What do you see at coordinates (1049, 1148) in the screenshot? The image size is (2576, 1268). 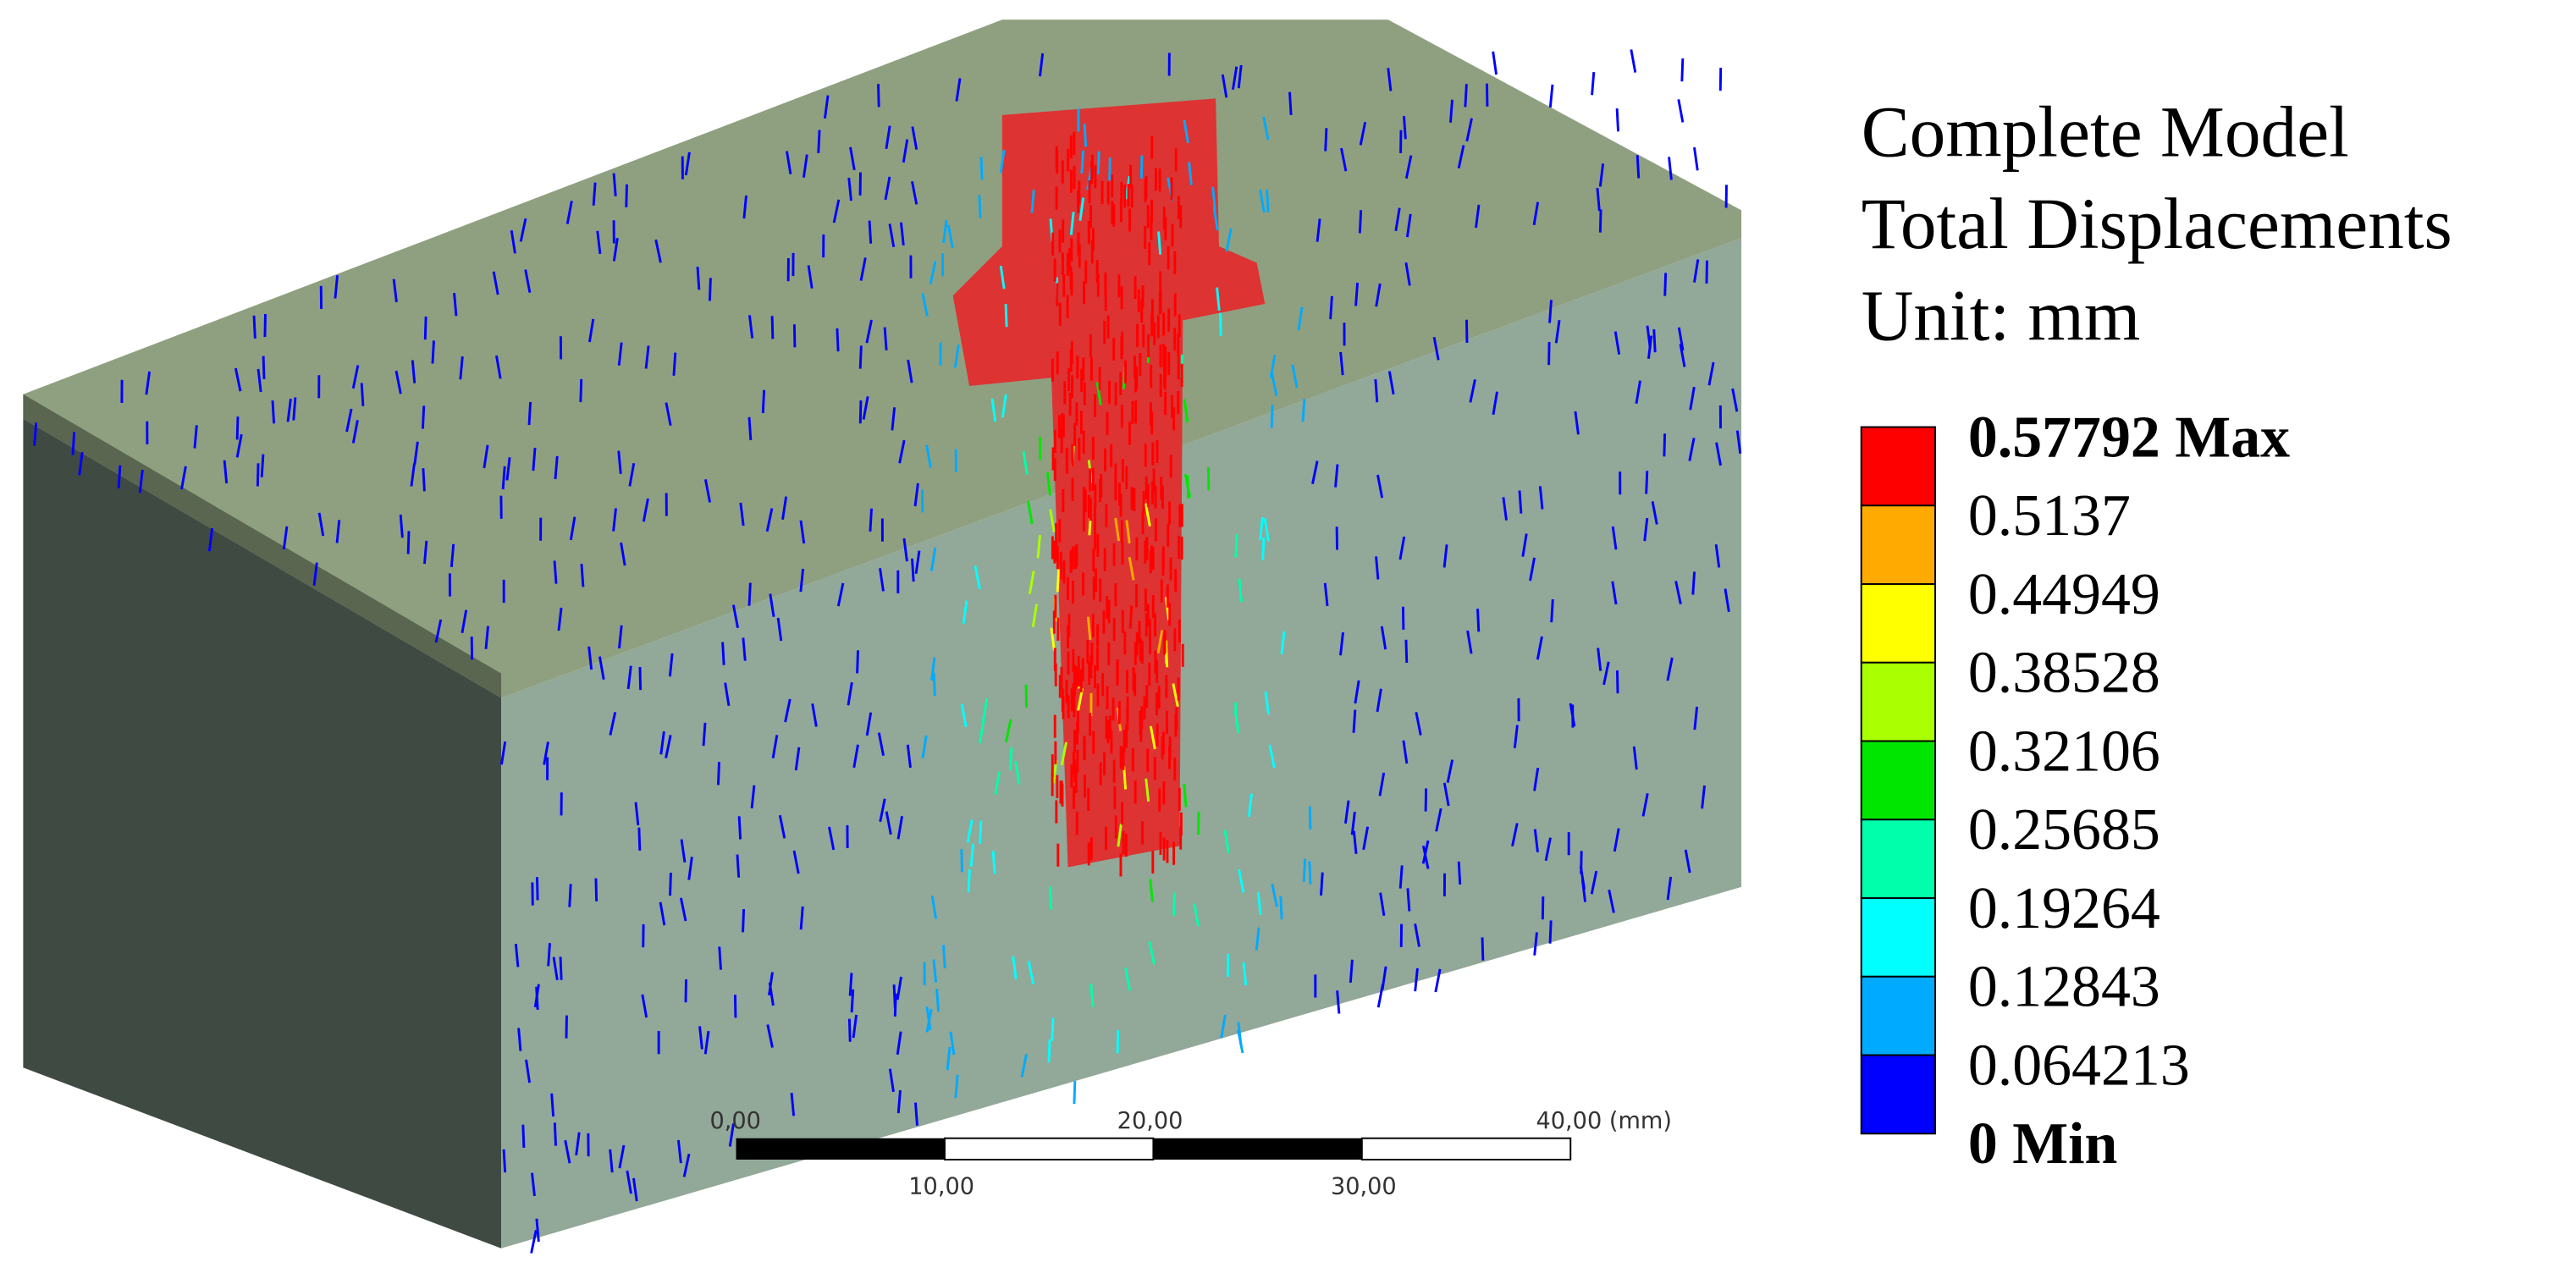 I see `scale-segment` at bounding box center [1049, 1148].